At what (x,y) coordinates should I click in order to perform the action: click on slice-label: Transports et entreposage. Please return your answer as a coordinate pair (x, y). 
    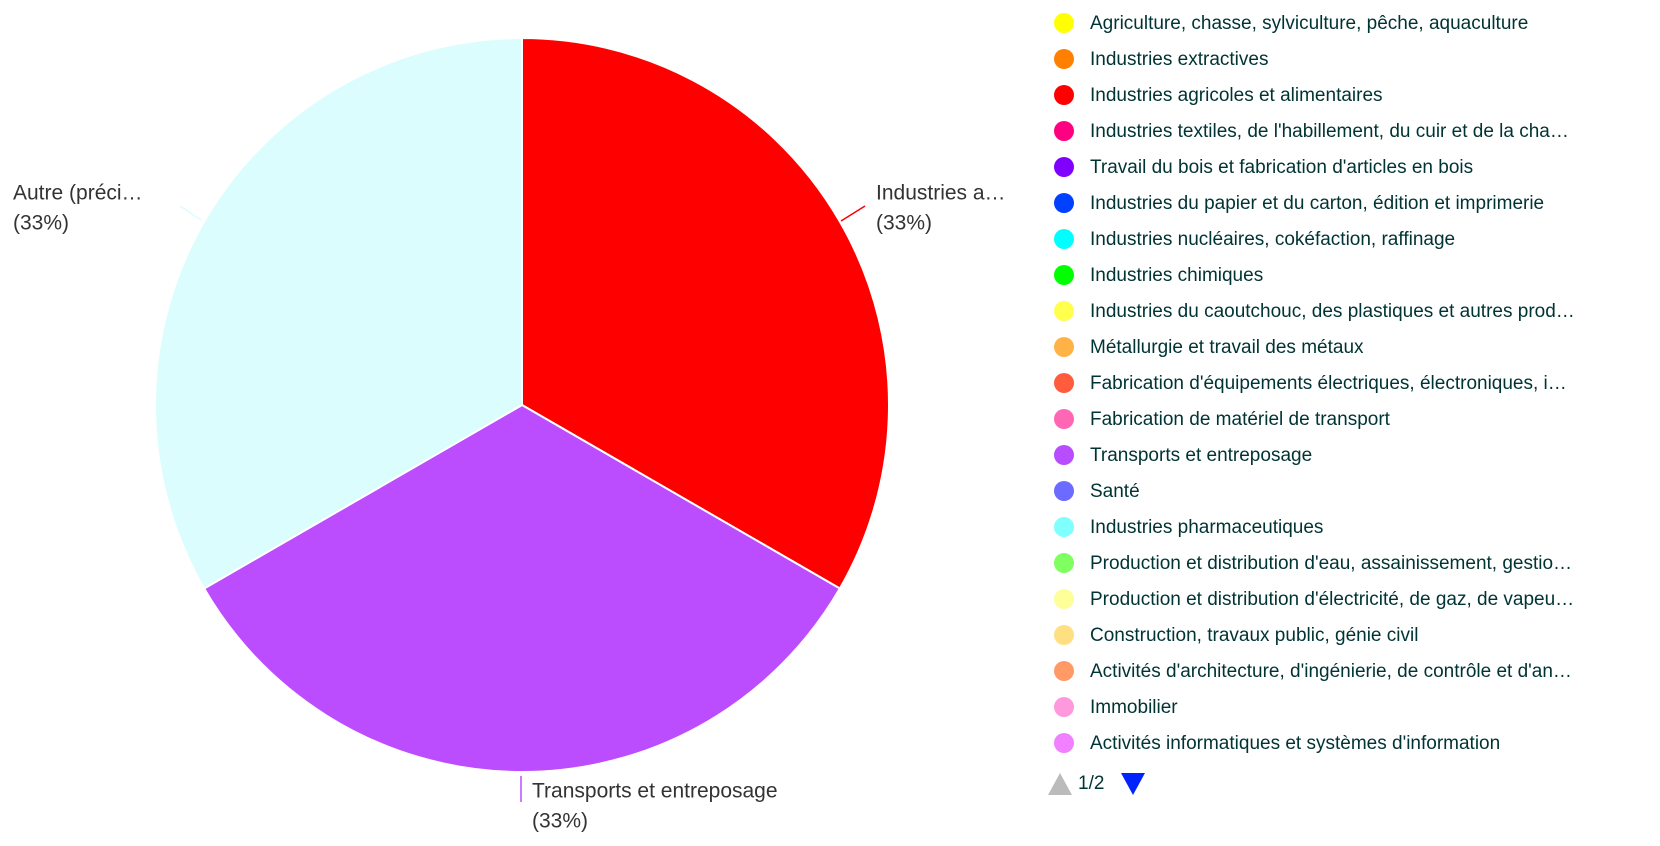
    Looking at the image, I should click on (655, 791).